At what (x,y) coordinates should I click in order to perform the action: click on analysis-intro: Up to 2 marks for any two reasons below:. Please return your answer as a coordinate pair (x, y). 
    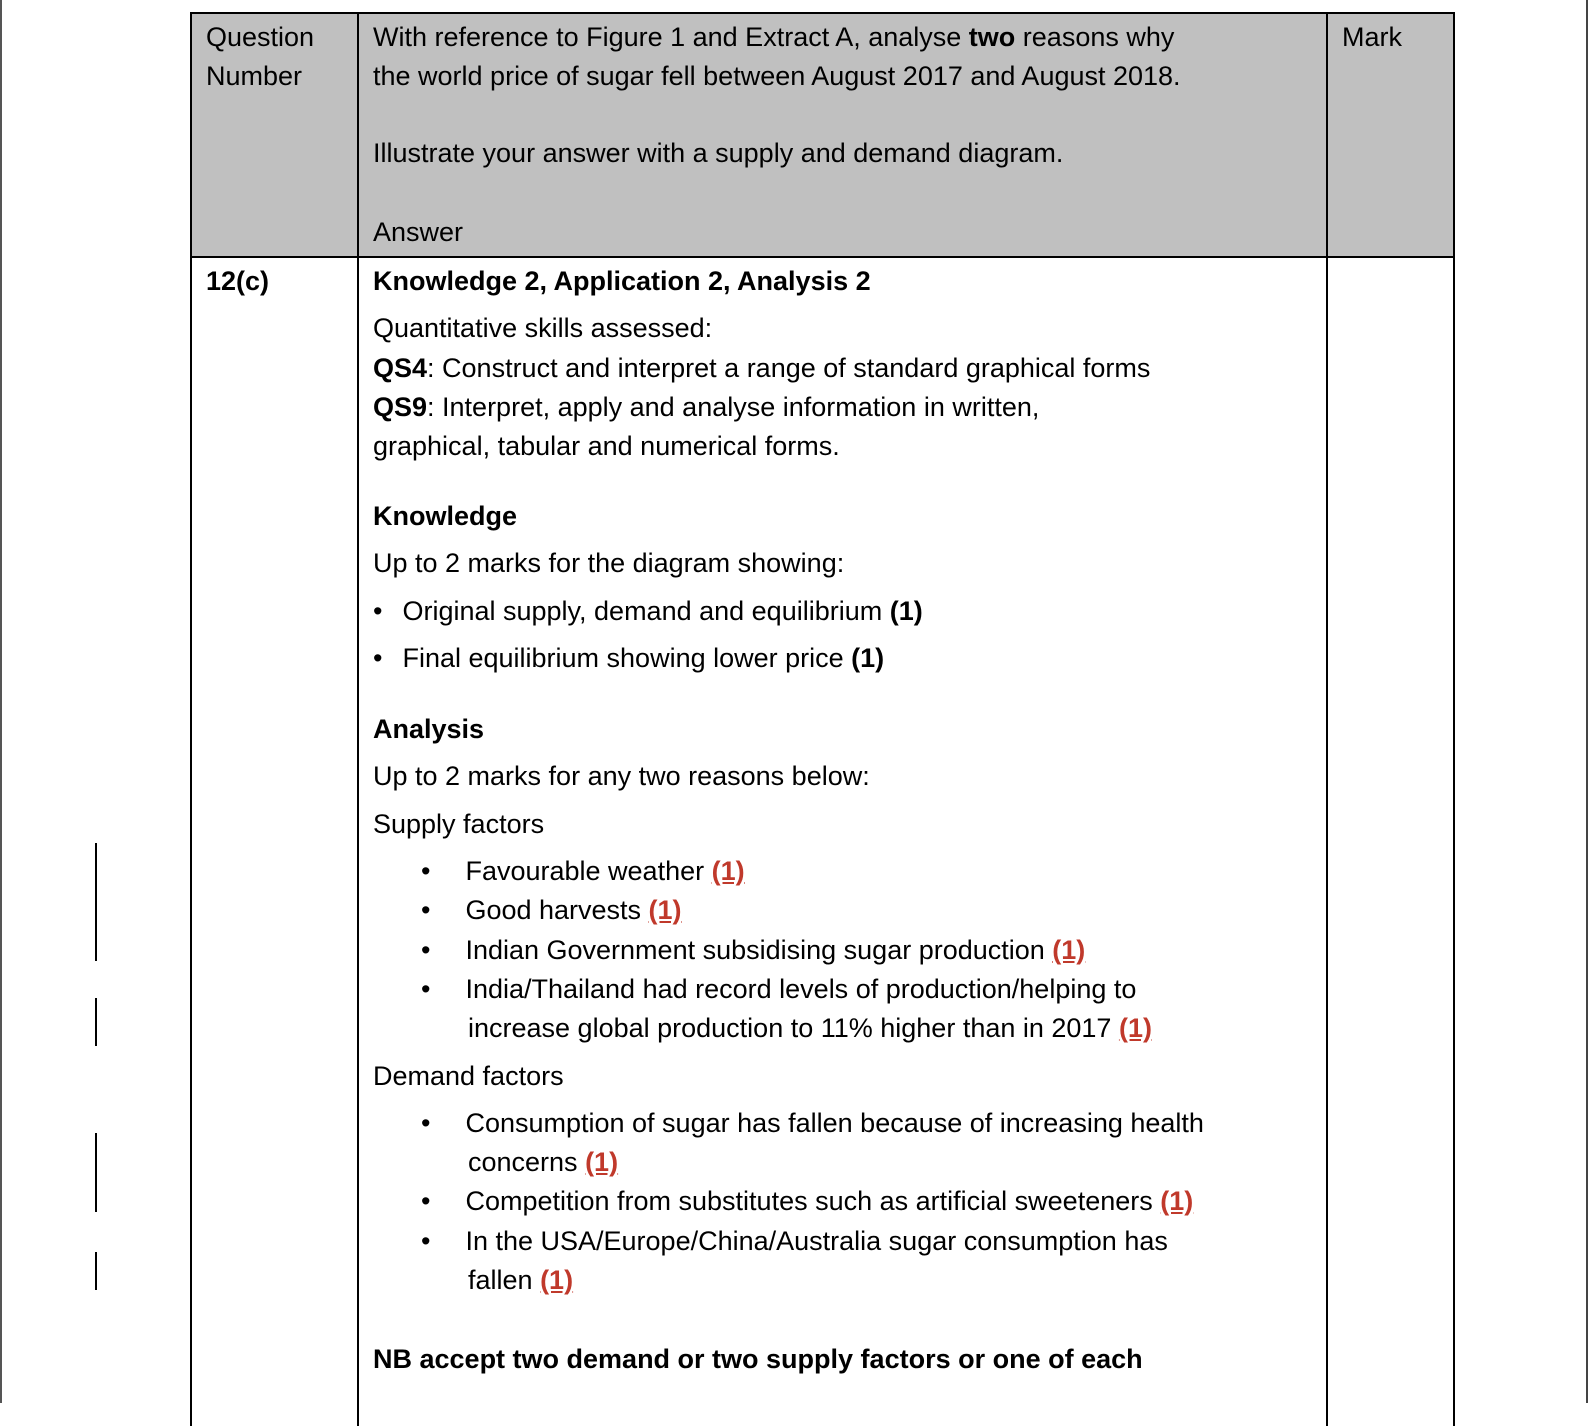
    Looking at the image, I should click on (621, 776).